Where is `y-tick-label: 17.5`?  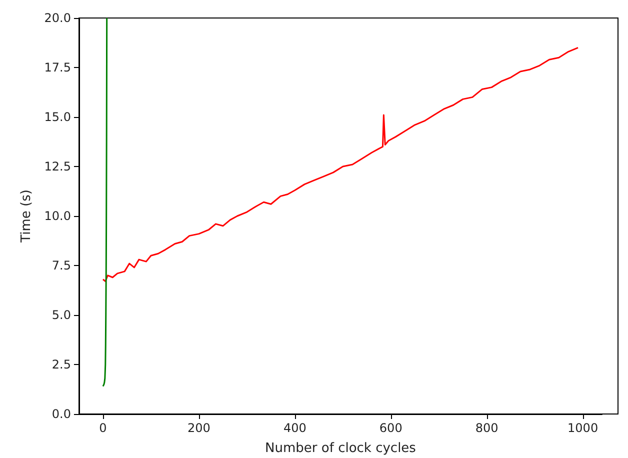
y-tick-label: 17.5 is located at coordinates (57, 67).